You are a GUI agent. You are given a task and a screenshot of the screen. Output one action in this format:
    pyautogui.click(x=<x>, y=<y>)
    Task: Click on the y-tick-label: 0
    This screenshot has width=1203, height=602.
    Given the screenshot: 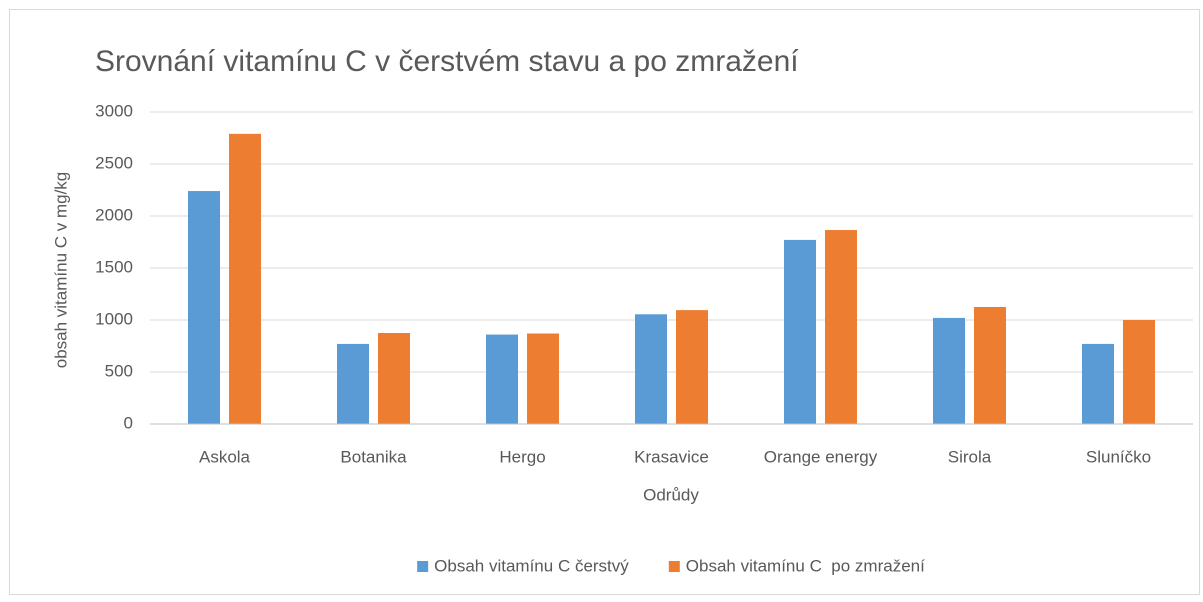 What is the action you would take?
    pyautogui.click(x=128, y=422)
    